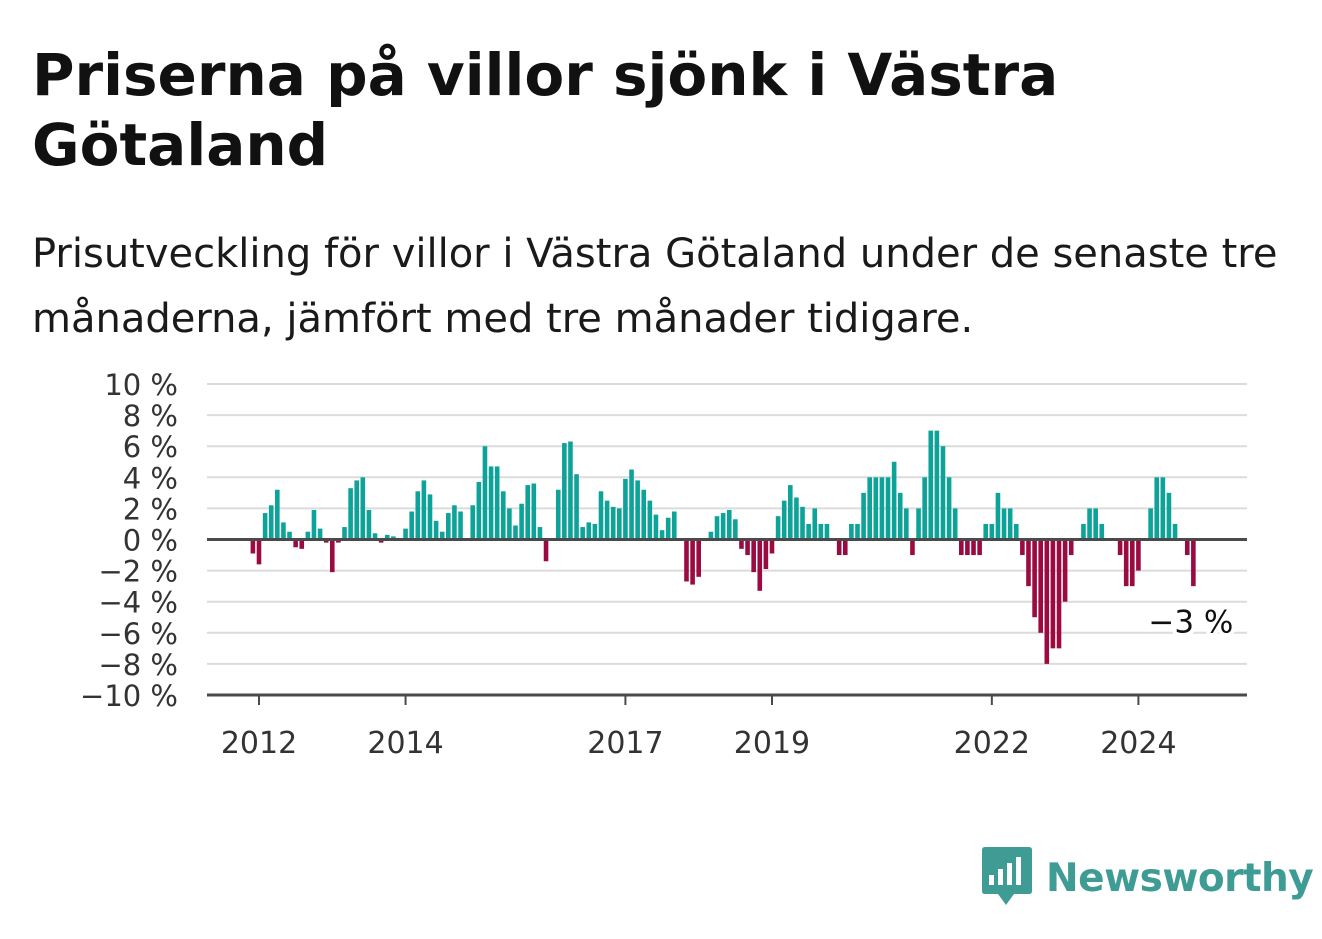 This screenshot has width=1322, height=939. I want to click on bar-chart-speech-bubble-icon, so click(1007, 876).